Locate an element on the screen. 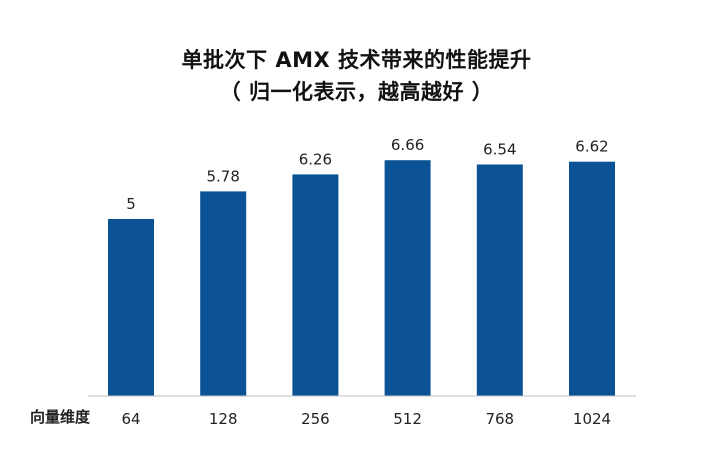 The height and width of the screenshot is (459, 713). category-label-512: 512 is located at coordinates (407, 419).